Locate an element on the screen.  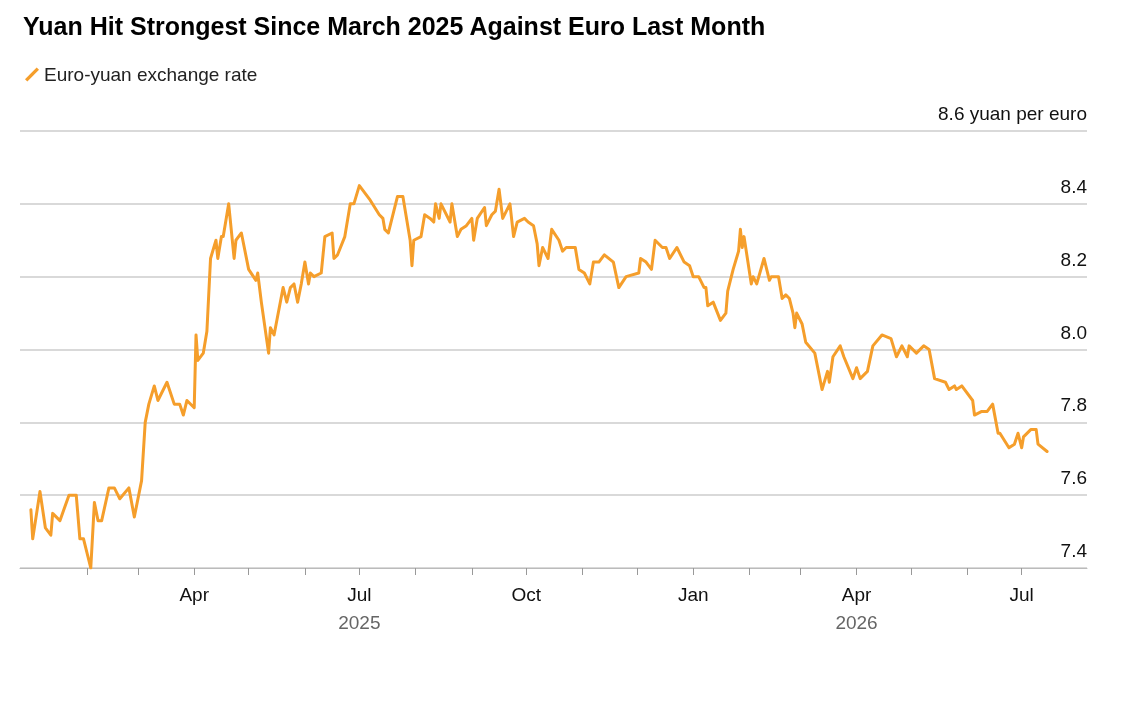
chart-title: Yuan Hit Strongest Since March 2025 Against Euro Last Month is located at coordinates (394, 25).